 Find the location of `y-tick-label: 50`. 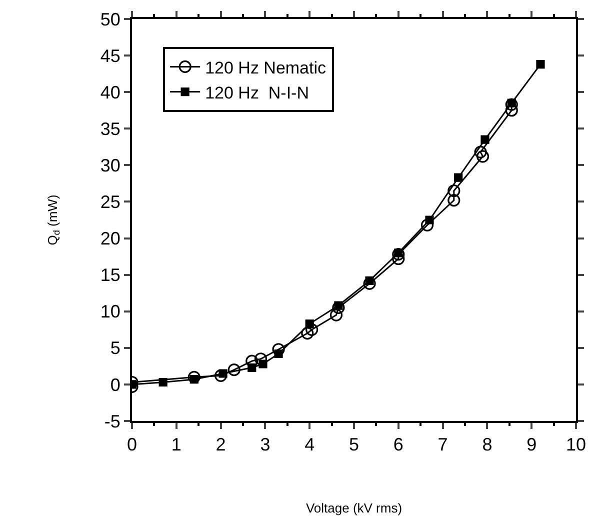

y-tick-label: 50 is located at coordinates (110, 19).